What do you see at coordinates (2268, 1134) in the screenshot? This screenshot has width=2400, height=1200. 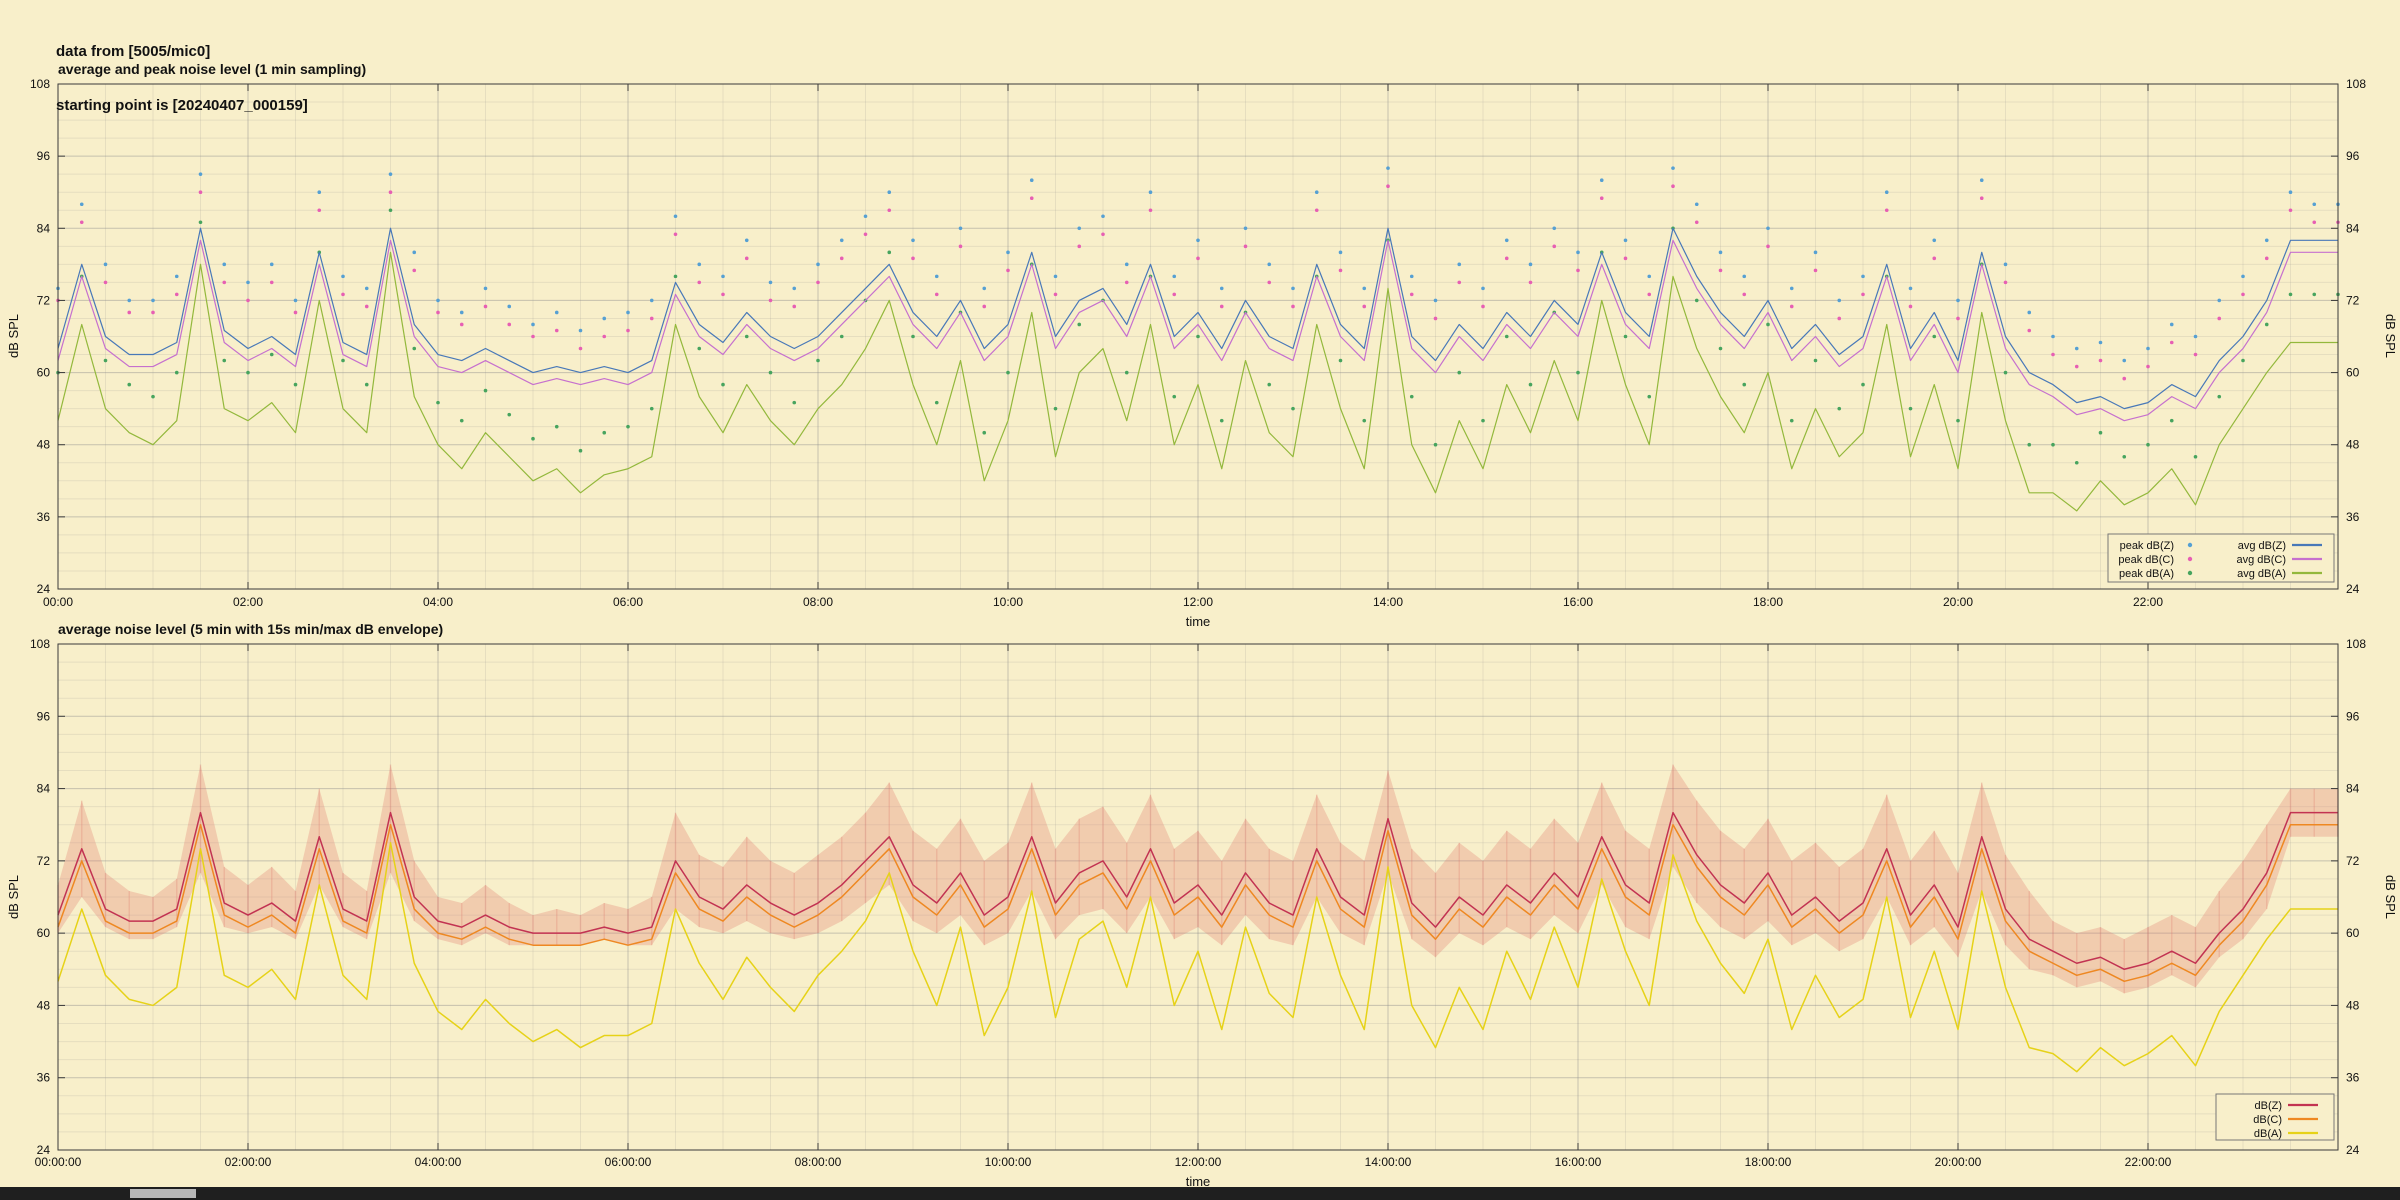 I see `legend-label: dB(A)` at bounding box center [2268, 1134].